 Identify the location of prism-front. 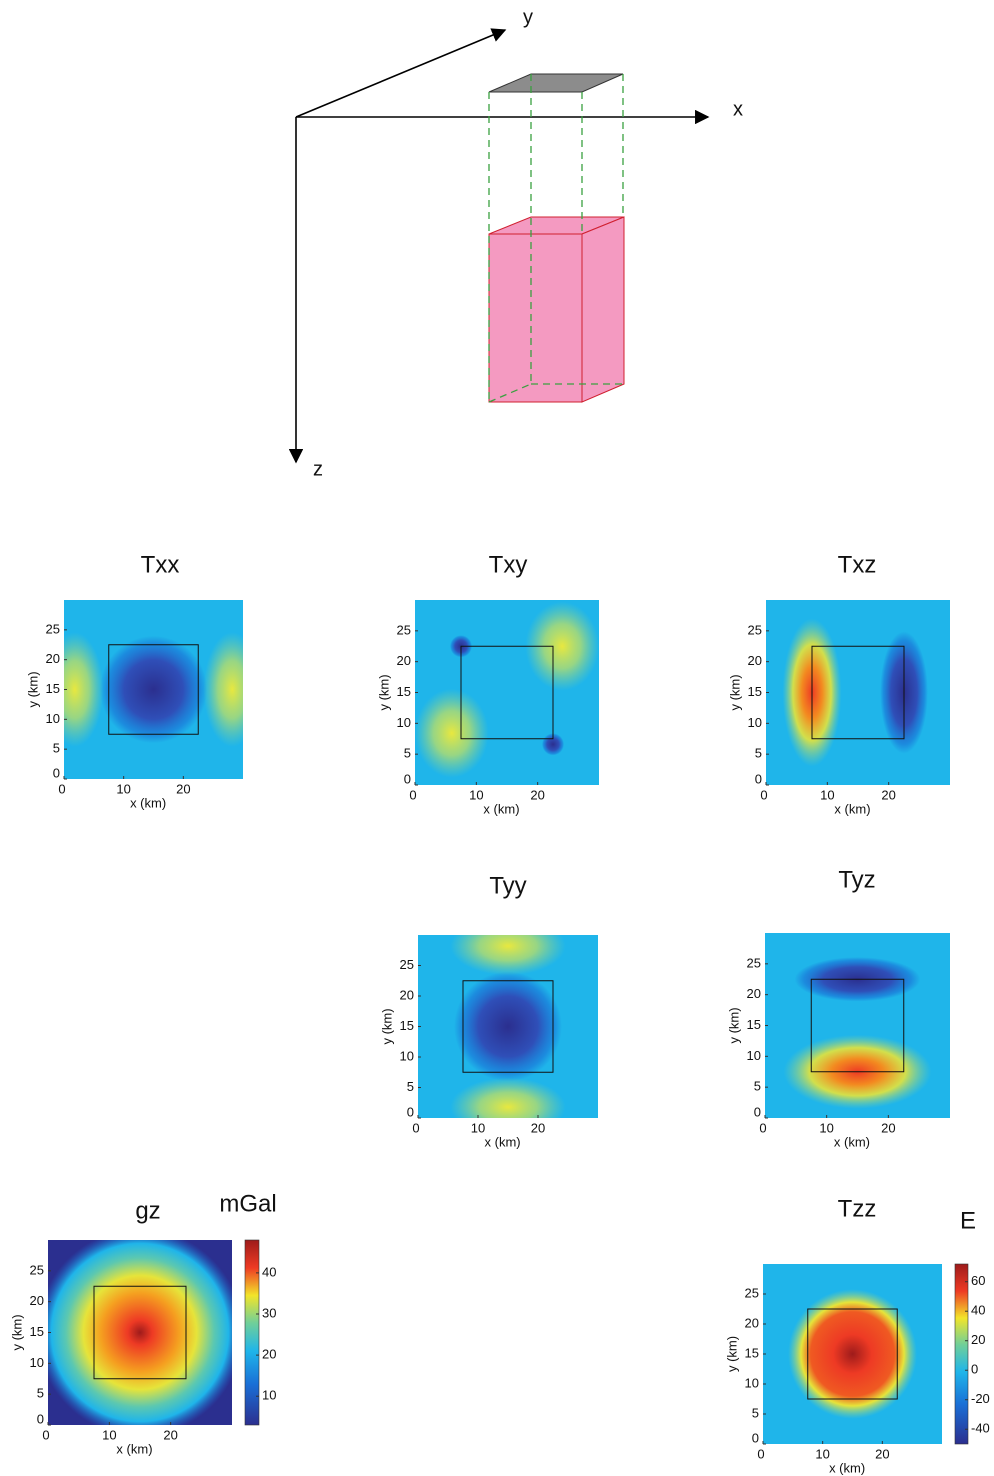
(535, 318).